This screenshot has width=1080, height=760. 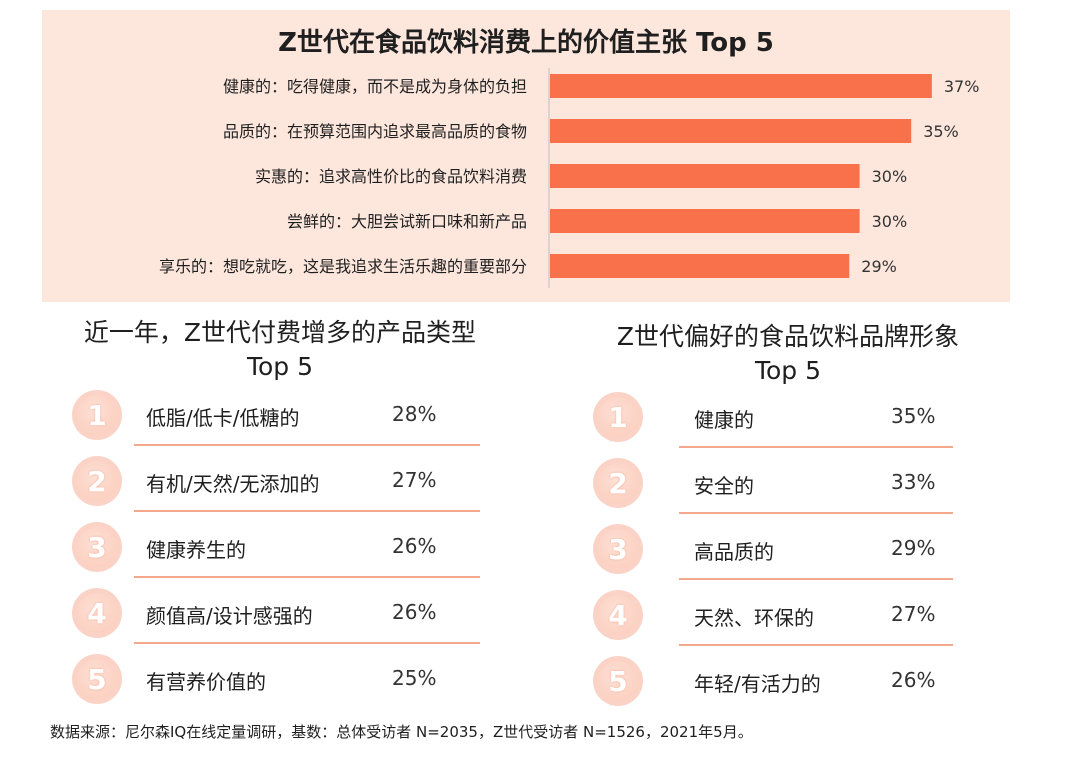 What do you see at coordinates (913, 416) in the screenshot?
I see `rank-value: 35%` at bounding box center [913, 416].